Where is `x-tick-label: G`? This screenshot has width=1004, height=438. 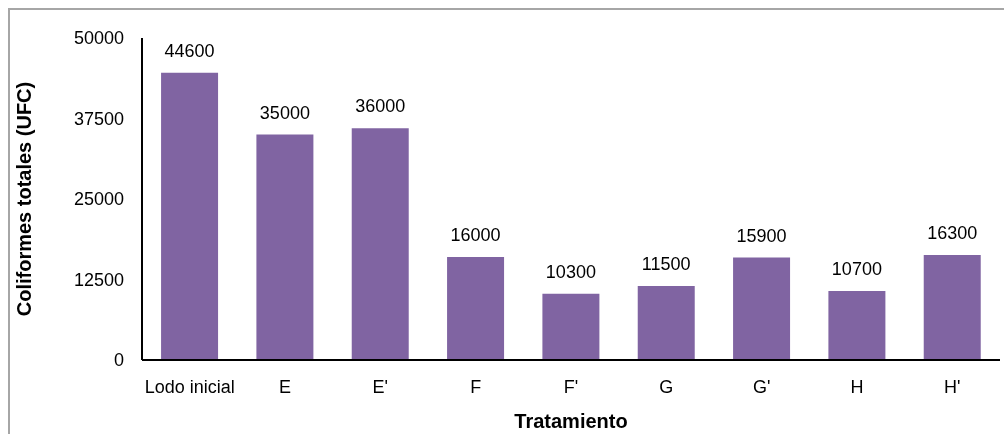
x-tick-label: G is located at coordinates (666, 386).